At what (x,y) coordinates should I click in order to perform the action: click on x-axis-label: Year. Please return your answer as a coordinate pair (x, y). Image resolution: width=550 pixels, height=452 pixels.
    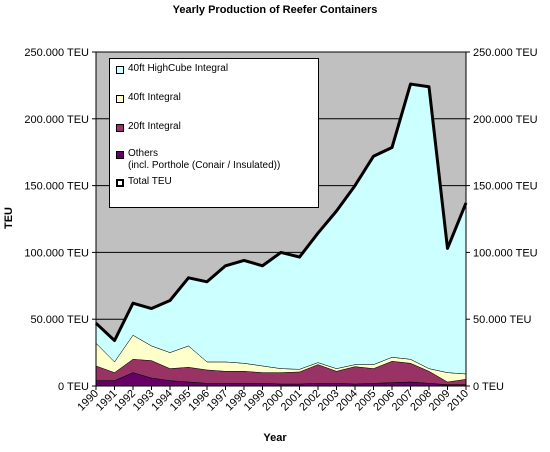
    Looking at the image, I should click on (275, 438).